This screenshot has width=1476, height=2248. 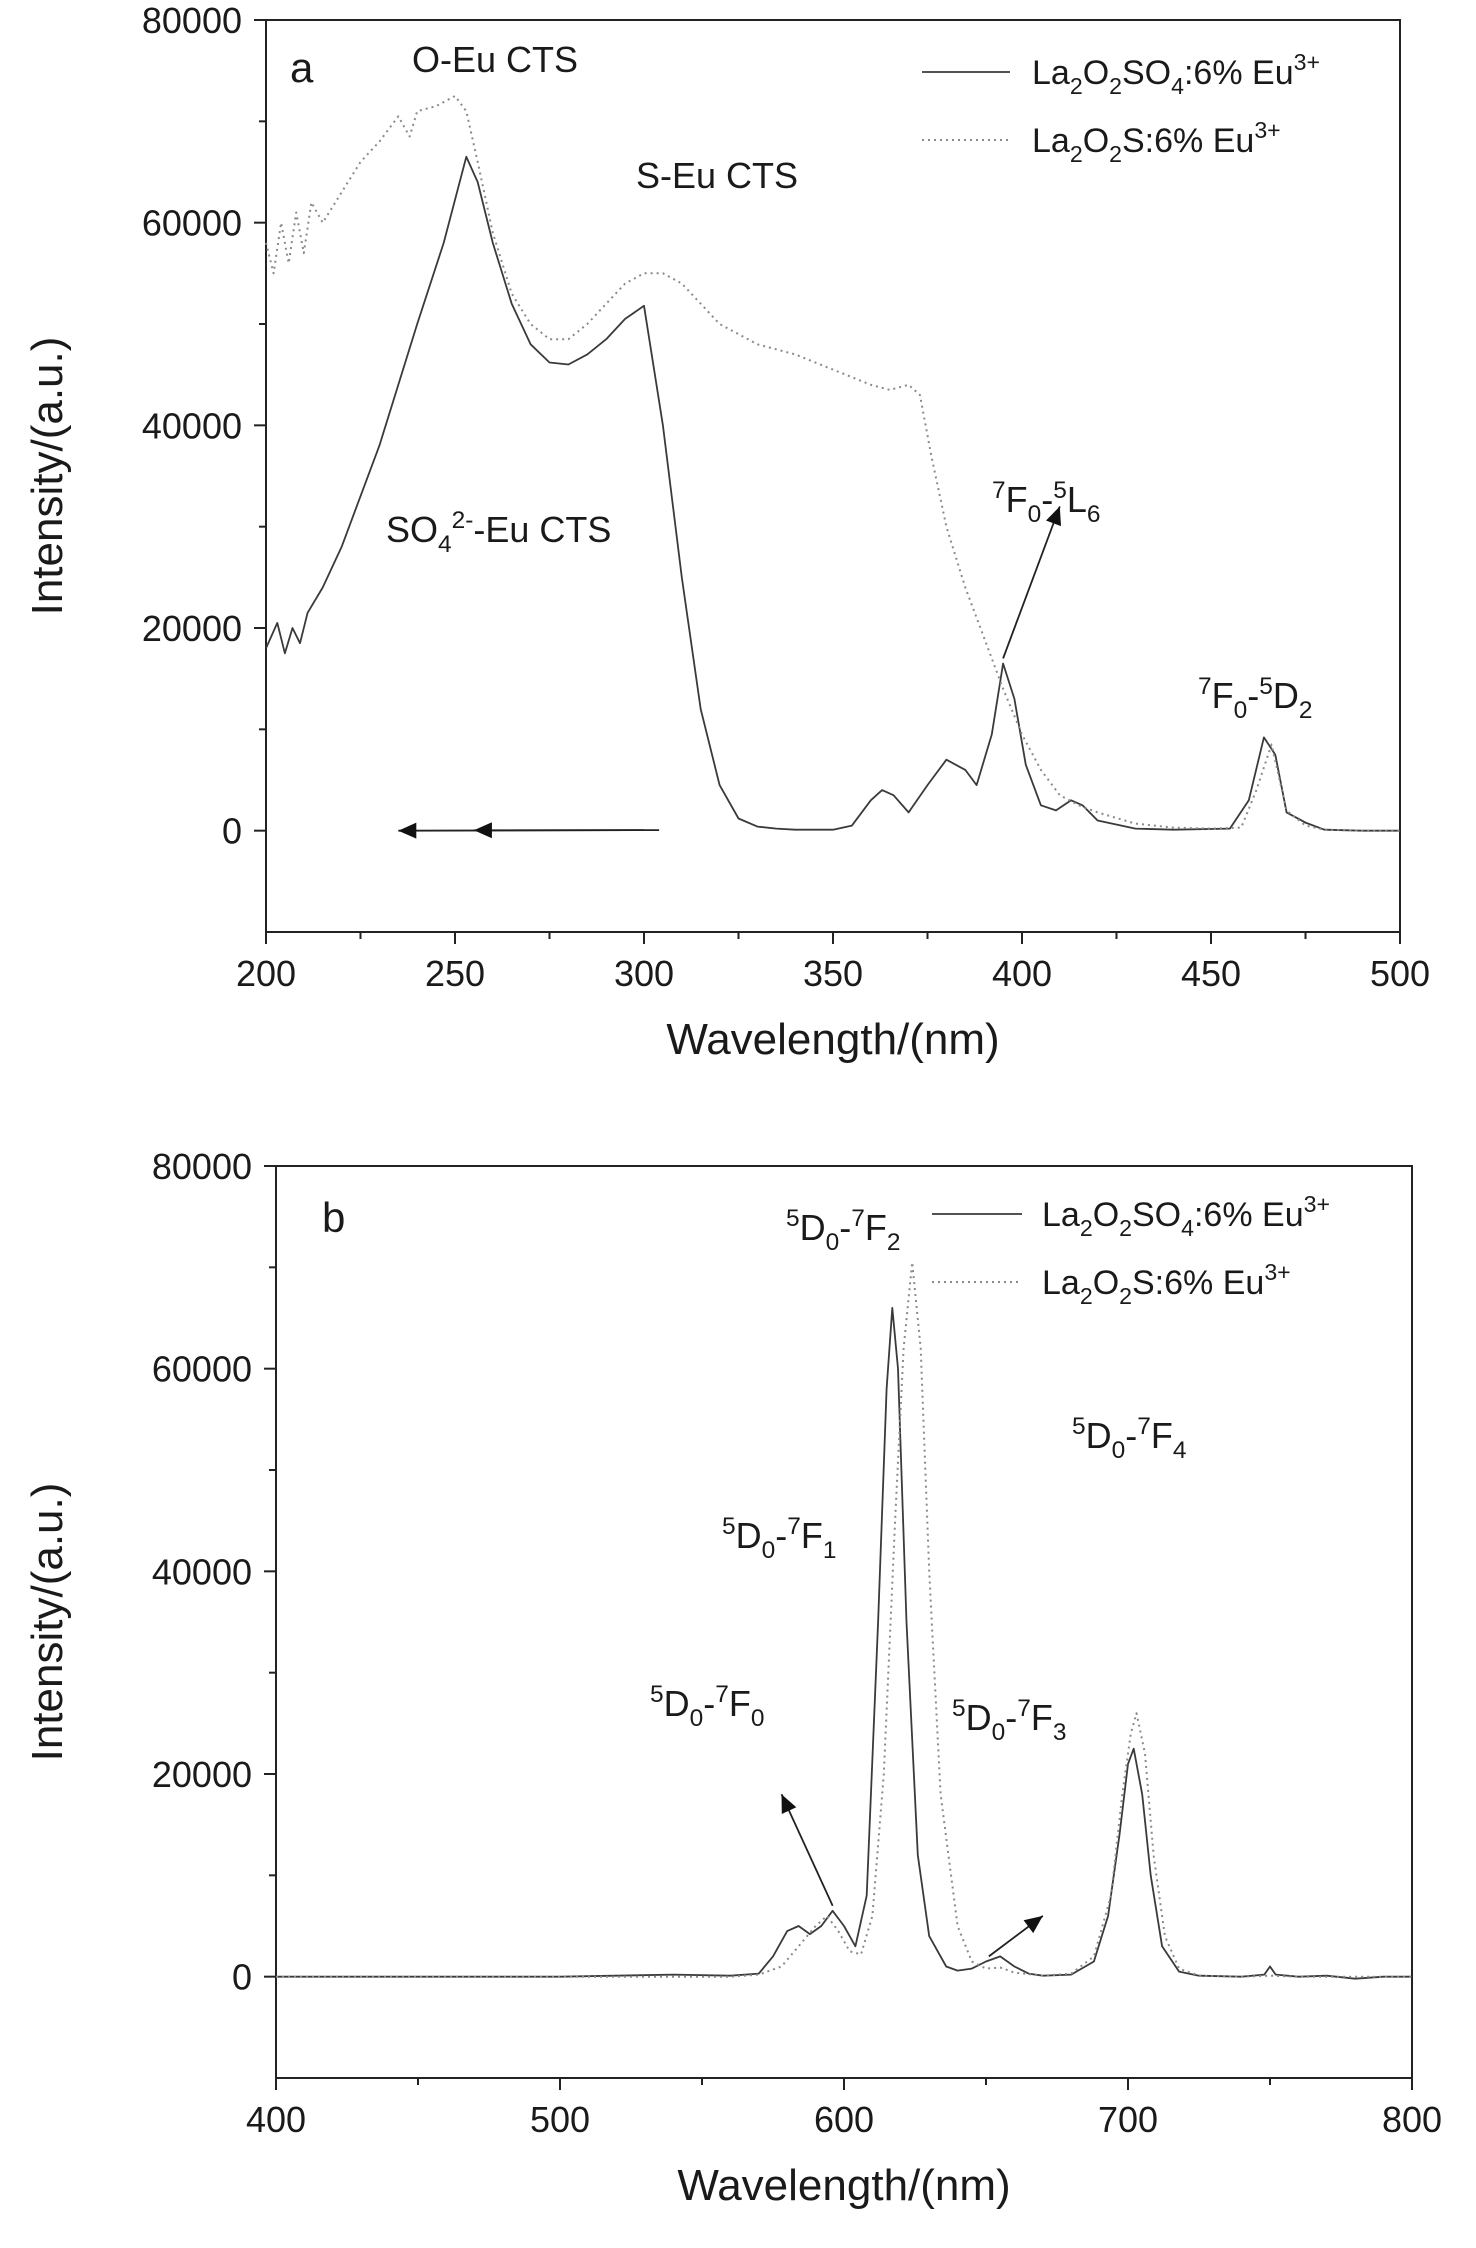 What do you see at coordinates (644, 973) in the screenshot?
I see `x-tick-label: 300` at bounding box center [644, 973].